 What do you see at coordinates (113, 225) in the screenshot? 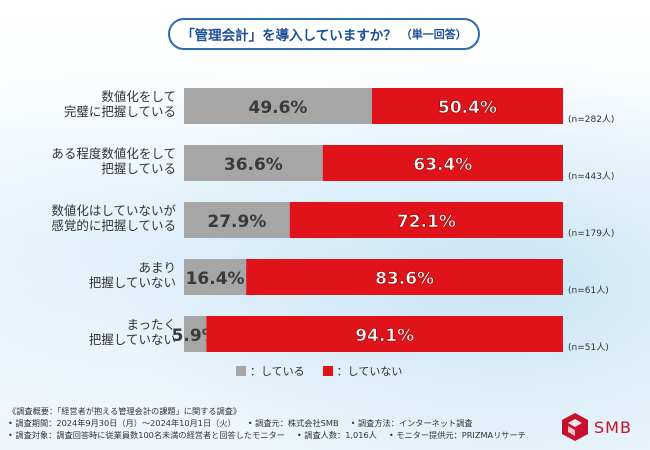
I see `category-label: 感覚的に把握している` at bounding box center [113, 225].